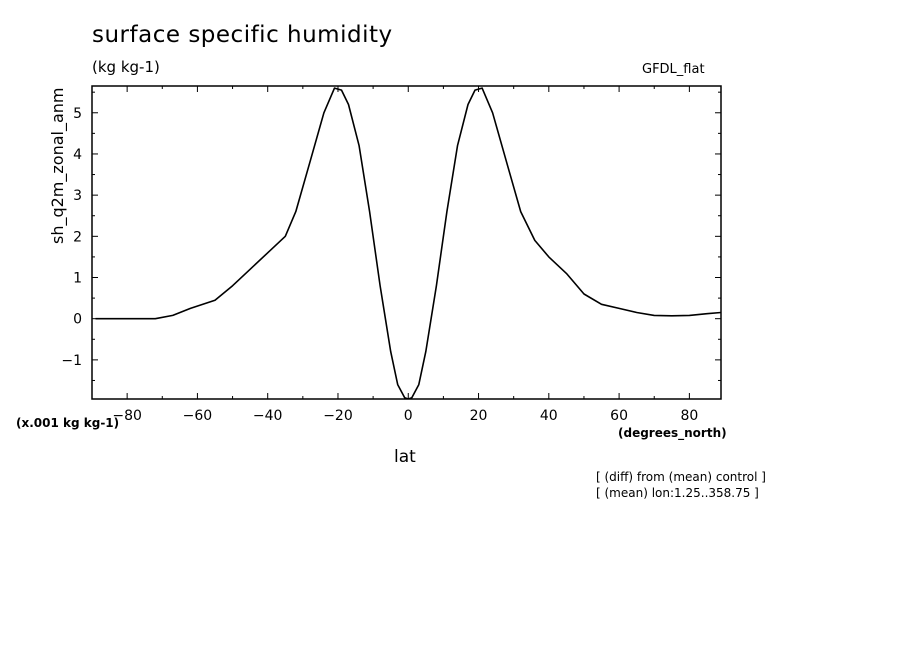 The height and width of the screenshot is (654, 904). I want to click on x-tick-labels: −80 −60 −40 −20 0 20 40 60 80, so click(405, 416).